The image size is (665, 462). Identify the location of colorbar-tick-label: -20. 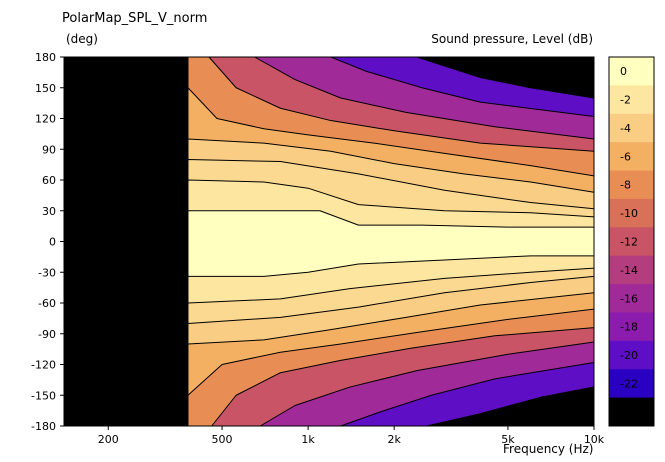
(629, 355).